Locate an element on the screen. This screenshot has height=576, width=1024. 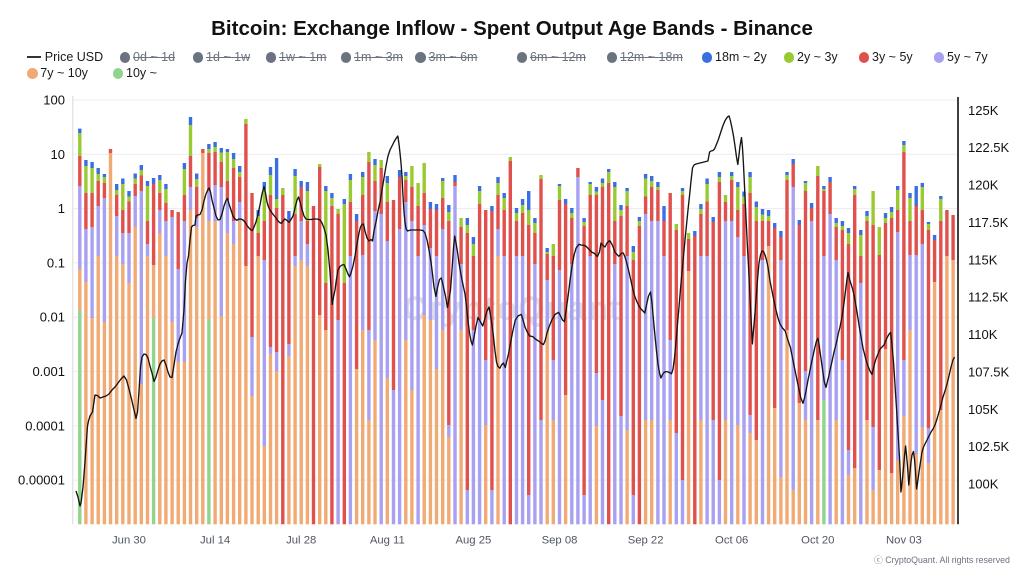
svg-text: 115K is located at coordinates (983, 259).